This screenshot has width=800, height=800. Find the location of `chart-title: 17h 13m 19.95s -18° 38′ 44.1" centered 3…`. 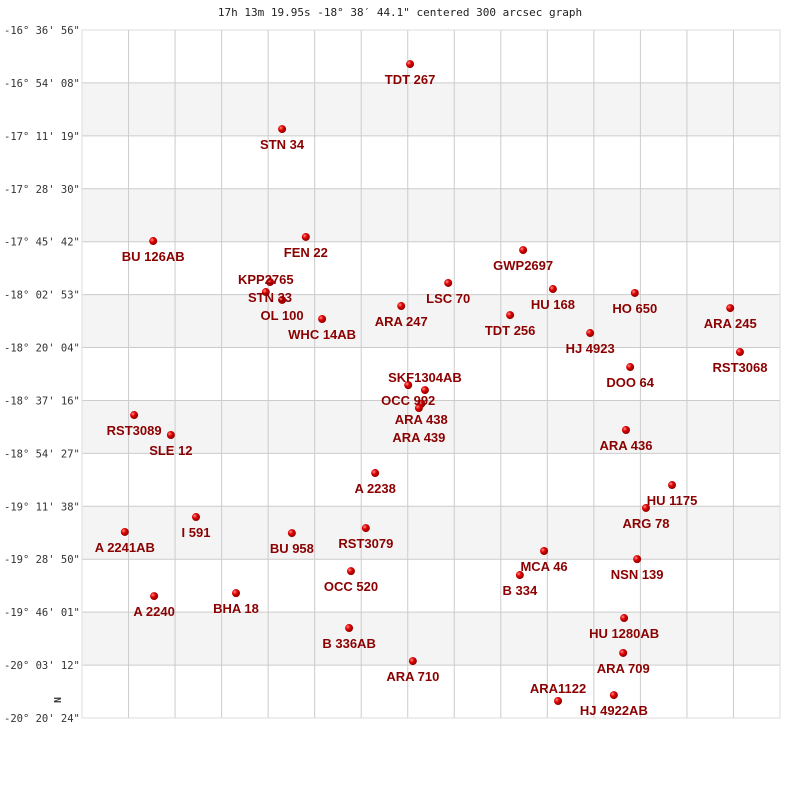

chart-title: 17h 13m 19.95s -18° 38′ 44.1" centered 3… is located at coordinates (400, 12).